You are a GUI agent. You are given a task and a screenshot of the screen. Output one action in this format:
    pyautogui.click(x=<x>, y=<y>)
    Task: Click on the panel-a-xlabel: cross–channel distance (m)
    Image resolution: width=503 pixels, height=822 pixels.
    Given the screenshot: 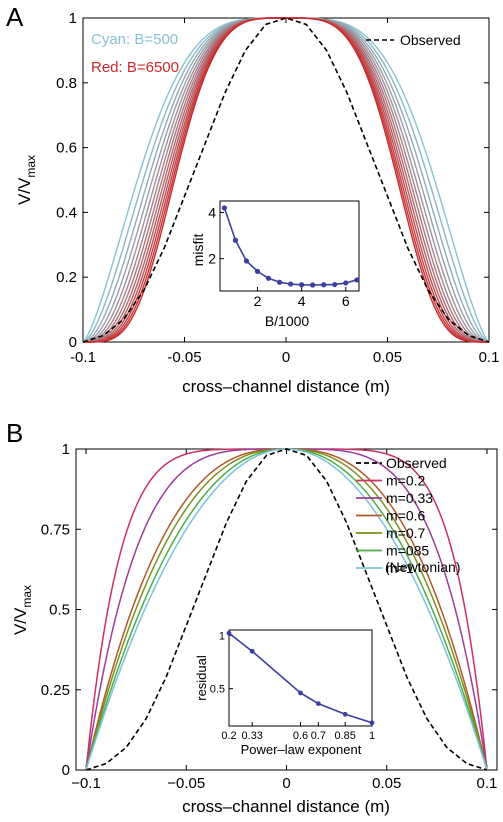 What is the action you would take?
    pyautogui.click(x=286, y=386)
    